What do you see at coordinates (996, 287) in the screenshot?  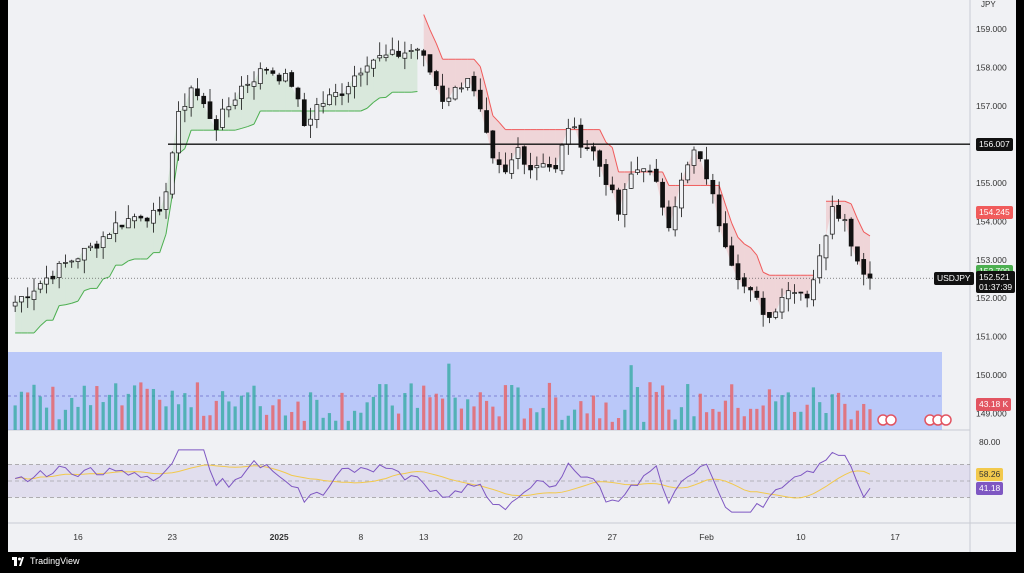 I see `countdown-timer: 01:37:39` at bounding box center [996, 287].